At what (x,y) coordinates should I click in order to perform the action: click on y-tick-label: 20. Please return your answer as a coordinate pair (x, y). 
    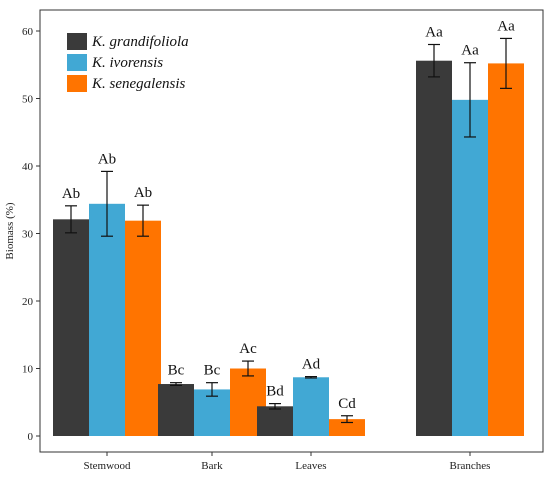
    Looking at the image, I should click on (28, 302).